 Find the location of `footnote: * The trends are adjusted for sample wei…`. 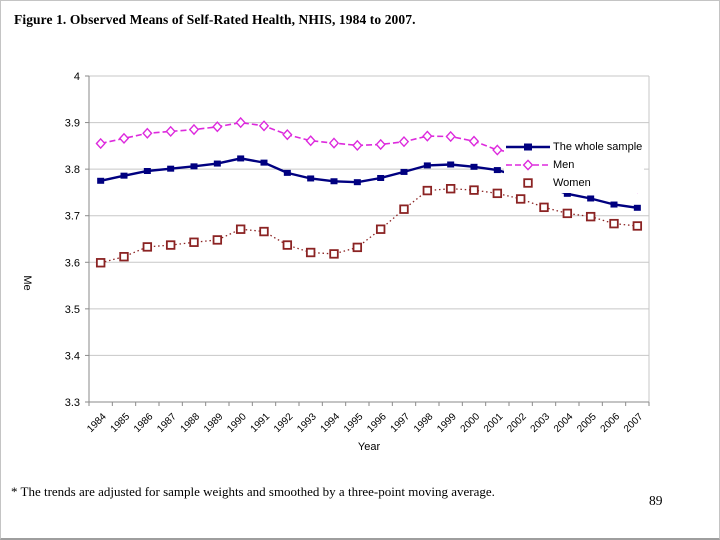

footnote: * The trends are adjusted for sample wei… is located at coordinates (253, 491).